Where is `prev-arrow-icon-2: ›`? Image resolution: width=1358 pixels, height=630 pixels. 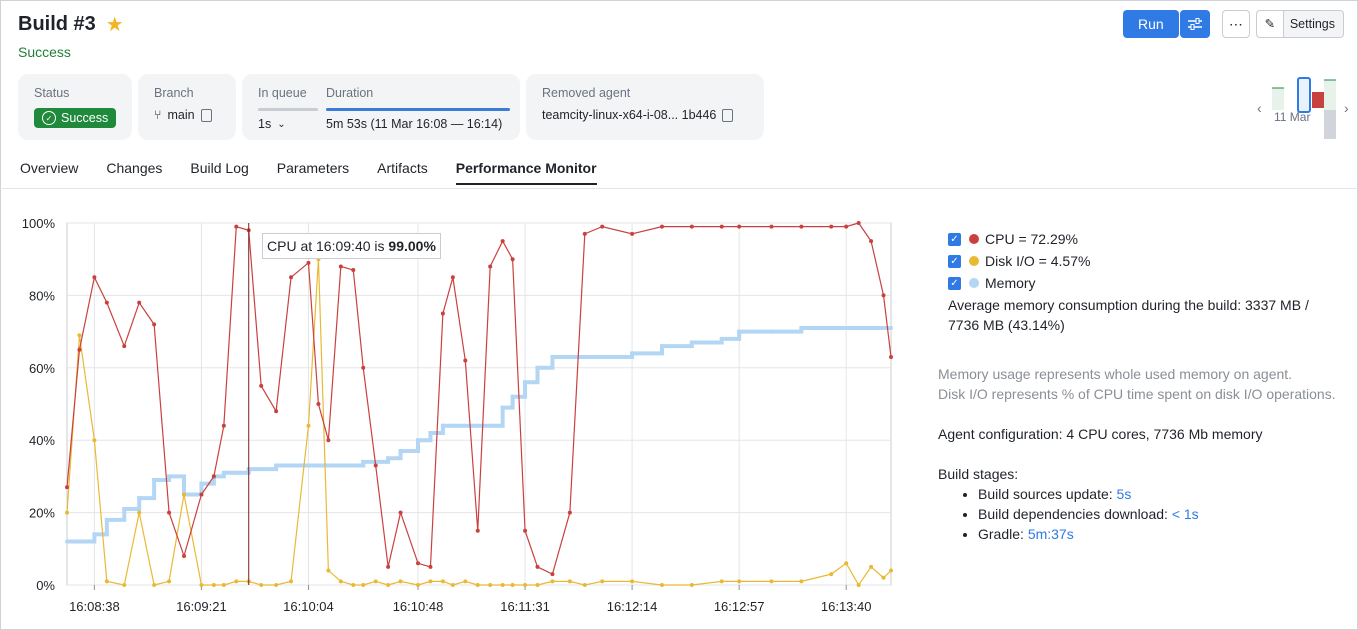 prev-arrow-icon-2: › is located at coordinates (1346, 108).